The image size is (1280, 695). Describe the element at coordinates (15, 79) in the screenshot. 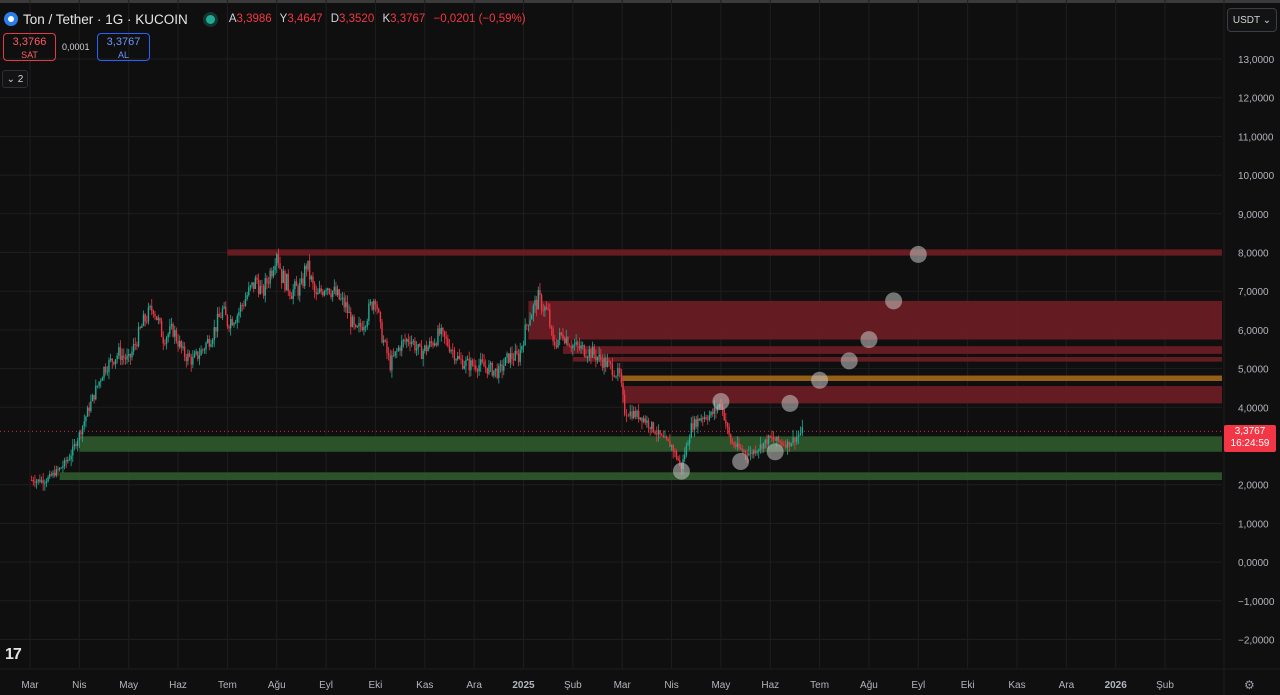

I see `indicators-collapse-button: ⌄ 2` at that location.